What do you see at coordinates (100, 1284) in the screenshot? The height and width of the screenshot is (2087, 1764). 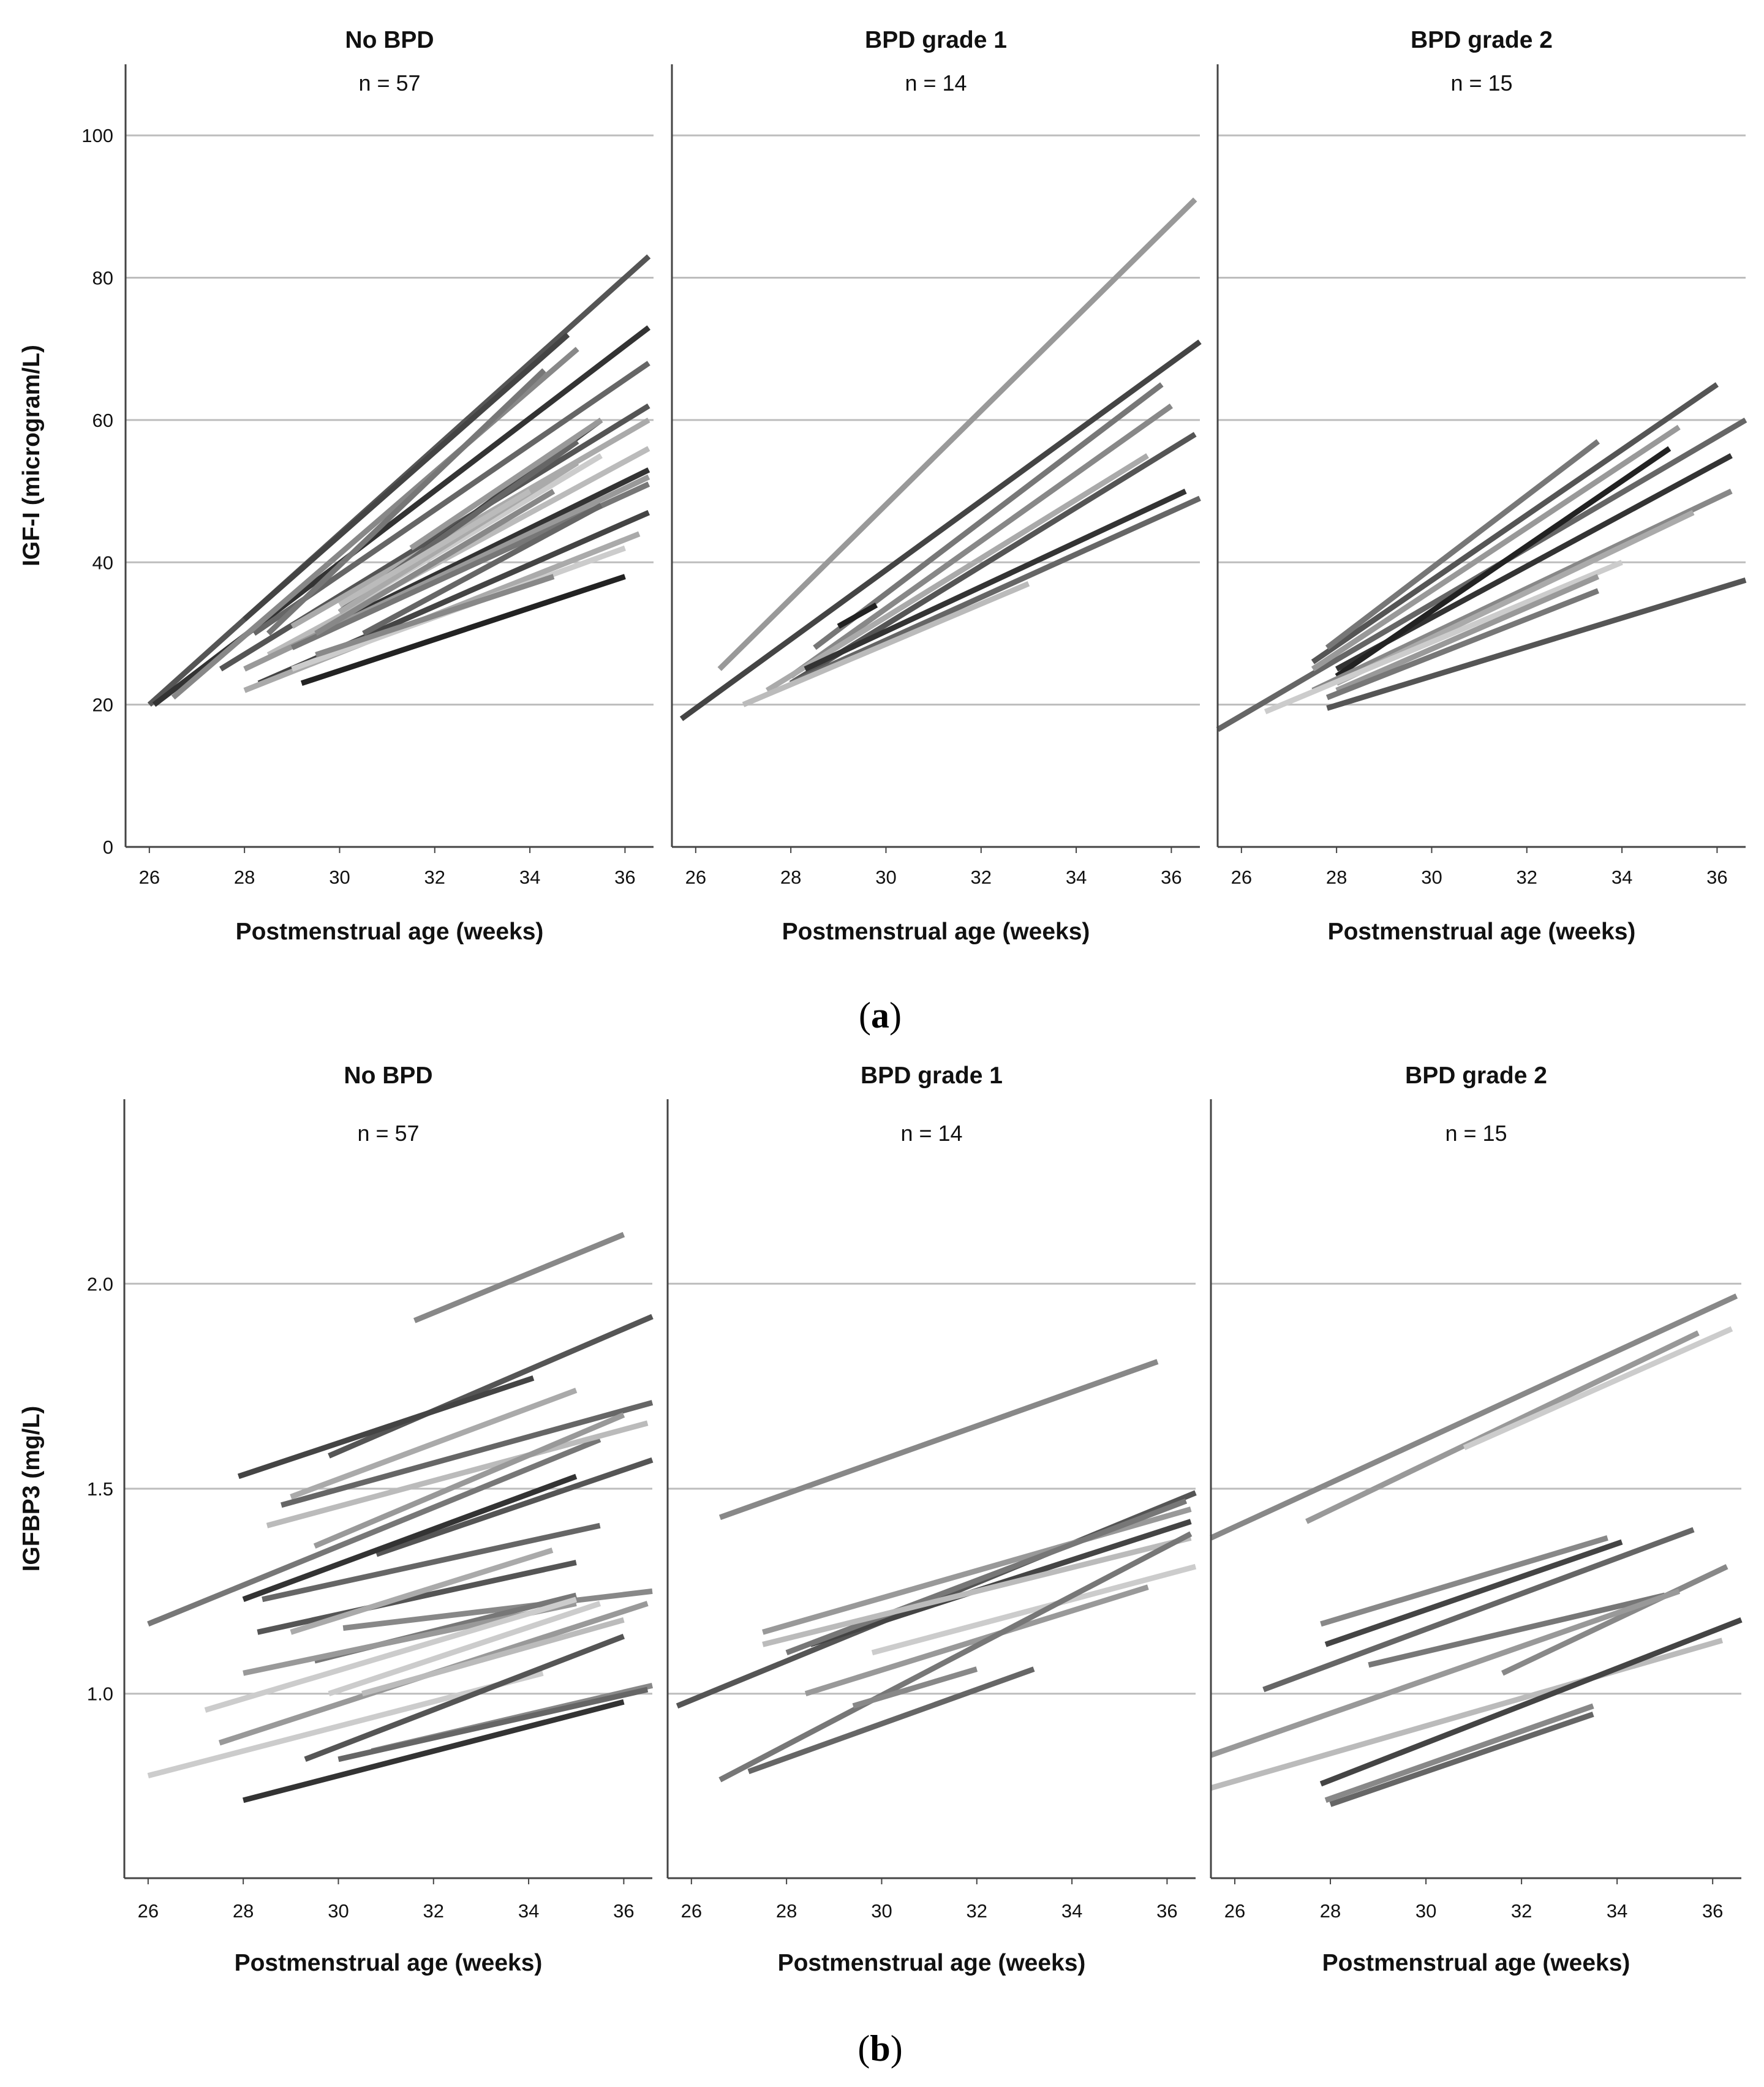 I see `y-tick-label: 2.0` at bounding box center [100, 1284].